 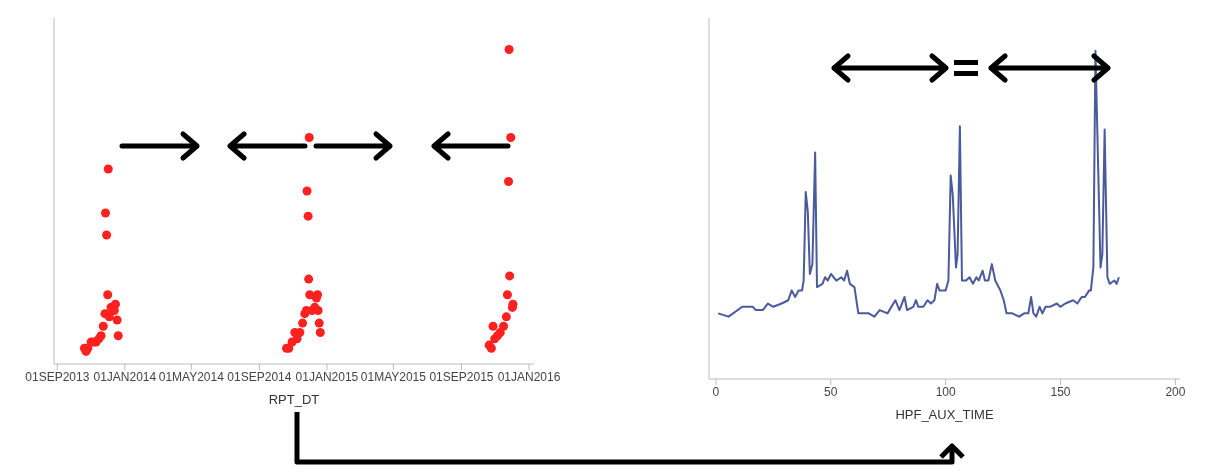 What do you see at coordinates (125, 376) in the screenshot?
I see `x-tick-label: 01JAN2014` at bounding box center [125, 376].